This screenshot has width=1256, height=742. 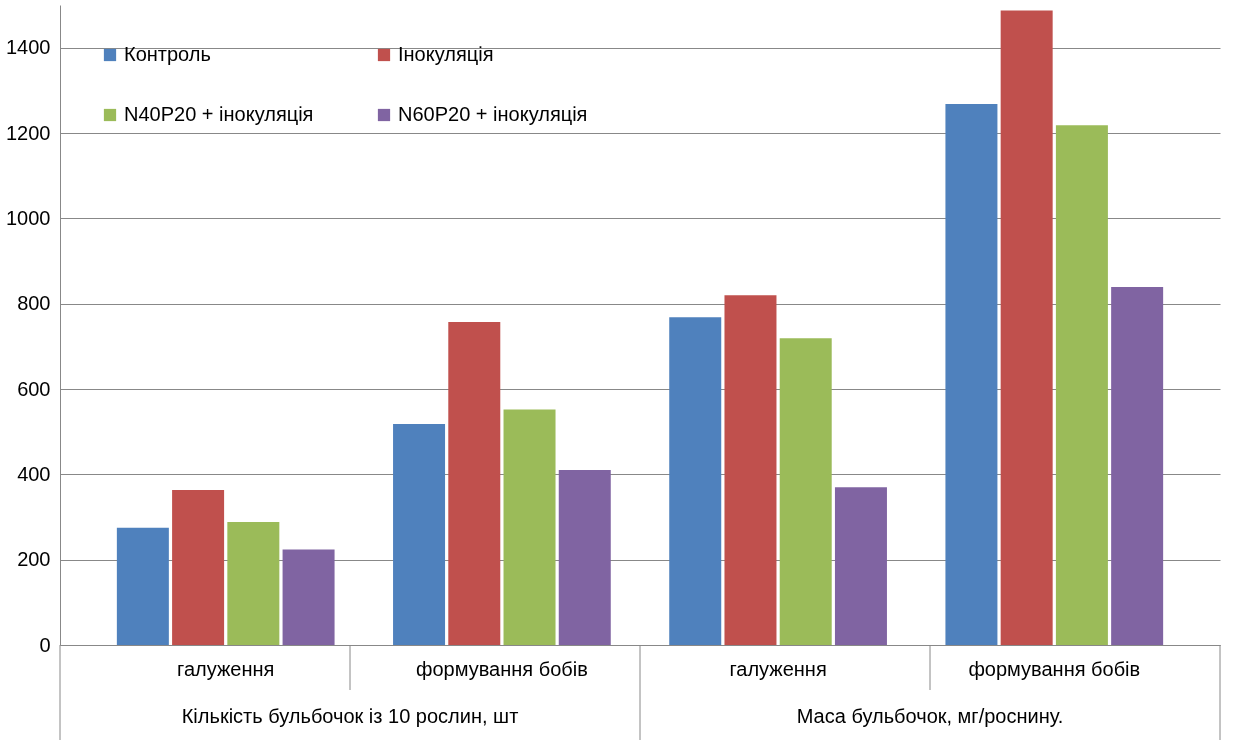 I want to click on y-tick-label: 200, so click(x=34, y=559).